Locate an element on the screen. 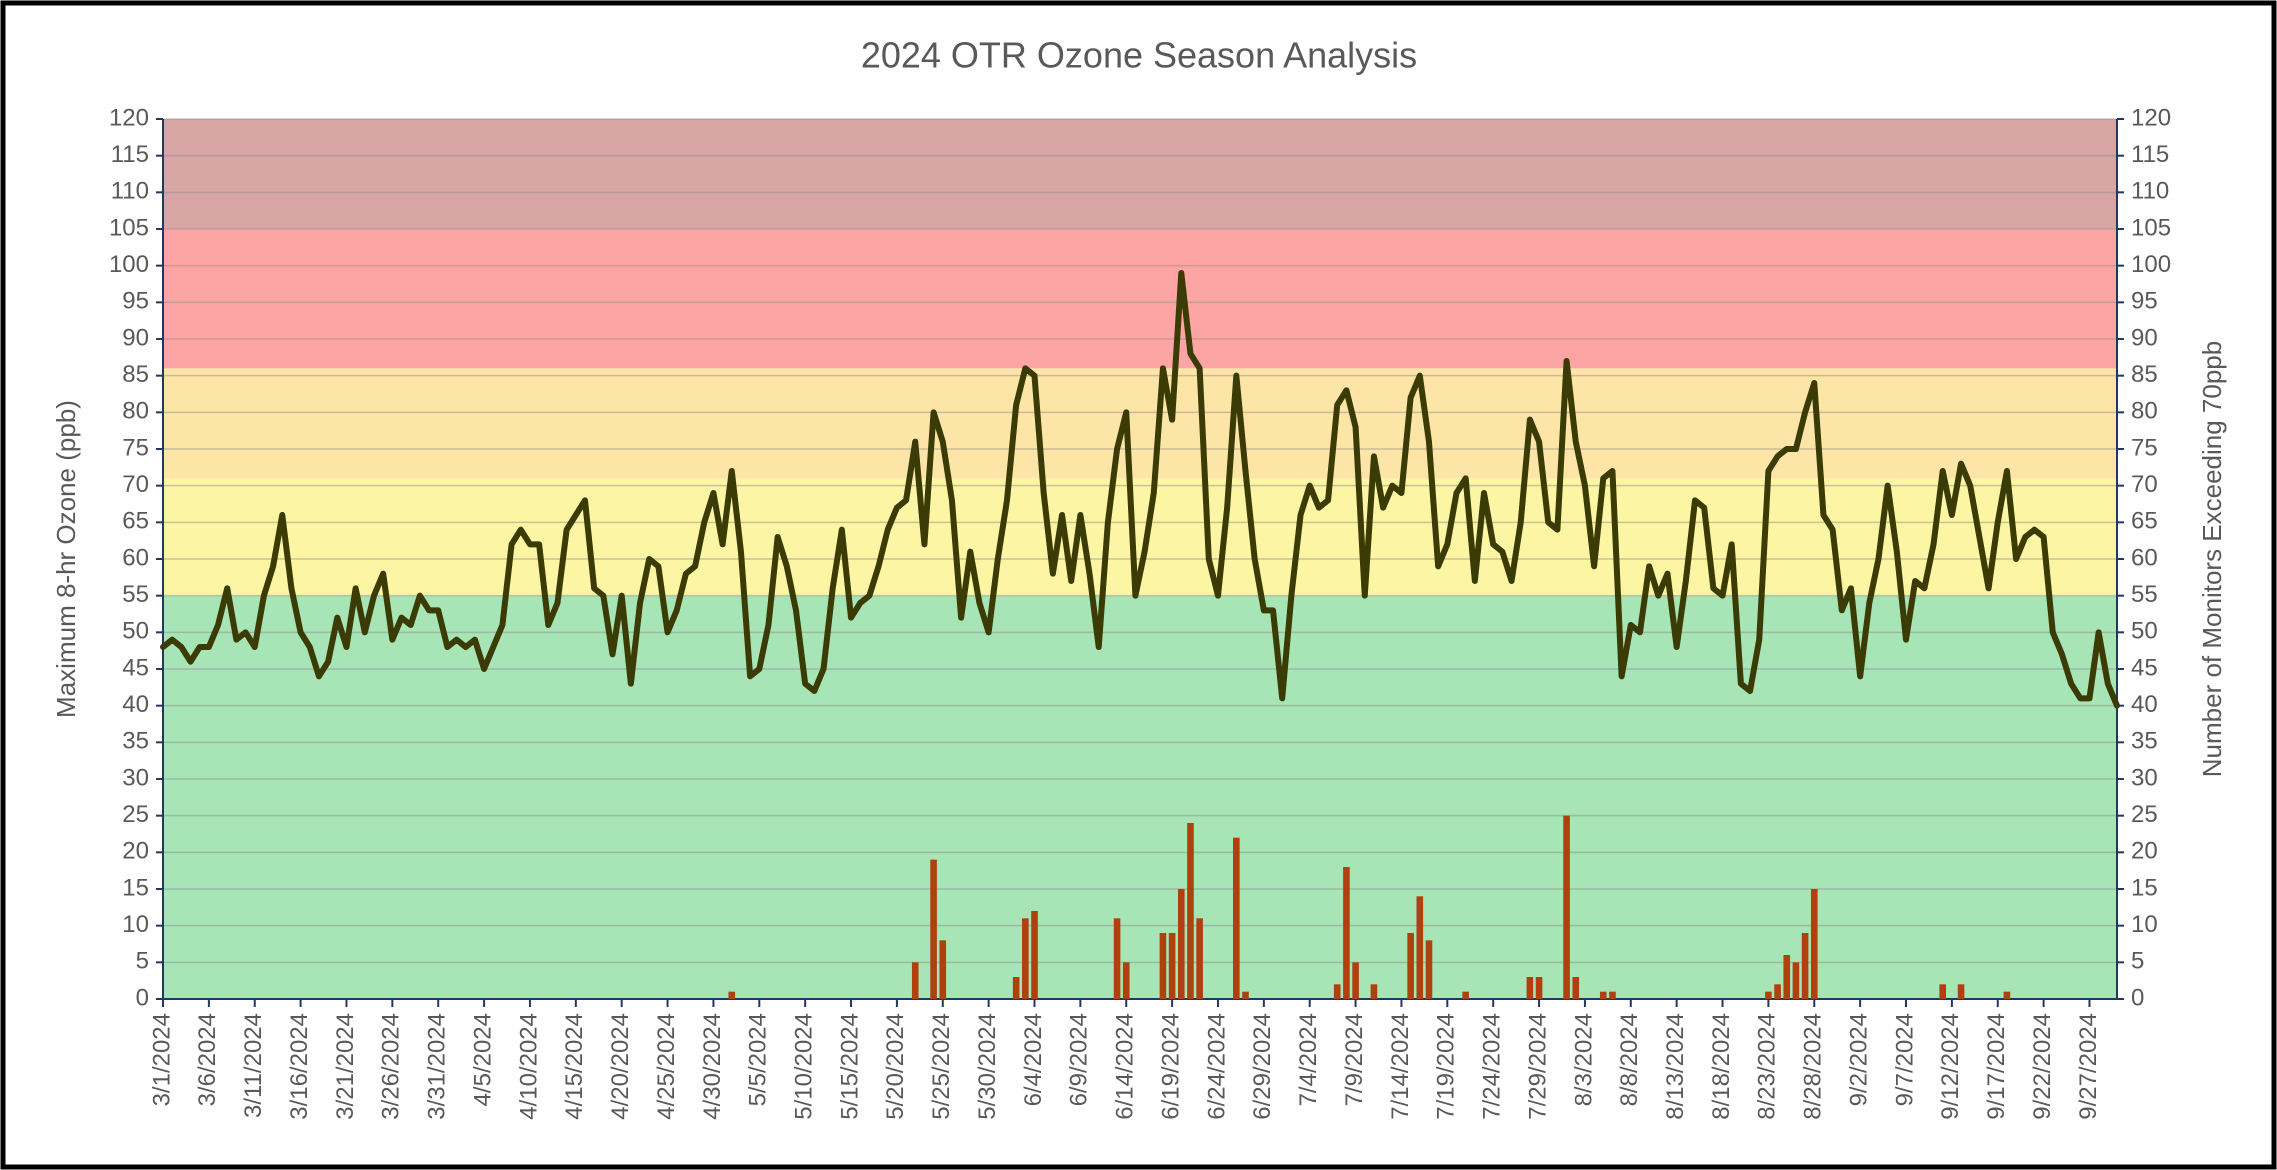 This screenshot has height=1170, width=2277. y-tick-label: 10 is located at coordinates (135, 924).